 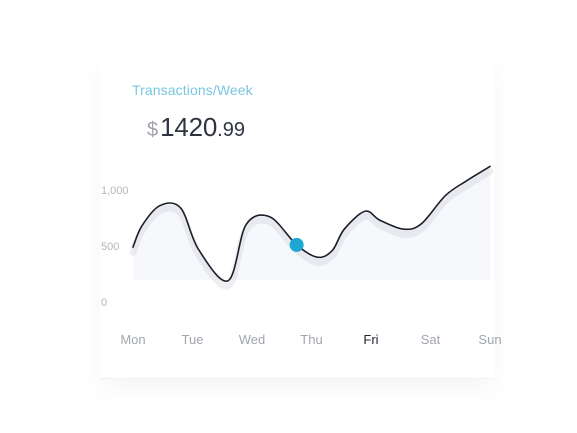 I want to click on highlight-point, so click(x=296, y=244).